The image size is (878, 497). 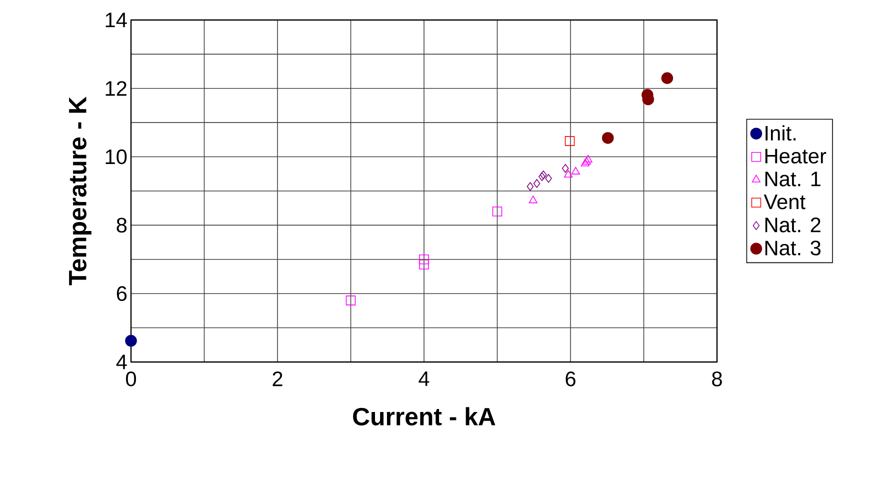 I want to click on y-tick-label: 8, so click(x=121, y=225).